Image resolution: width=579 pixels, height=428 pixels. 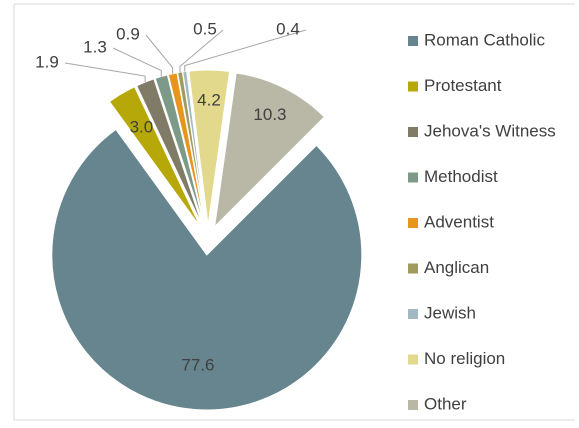 What do you see at coordinates (484, 39) in the screenshot?
I see `legend-label: Roman Catholic` at bounding box center [484, 39].